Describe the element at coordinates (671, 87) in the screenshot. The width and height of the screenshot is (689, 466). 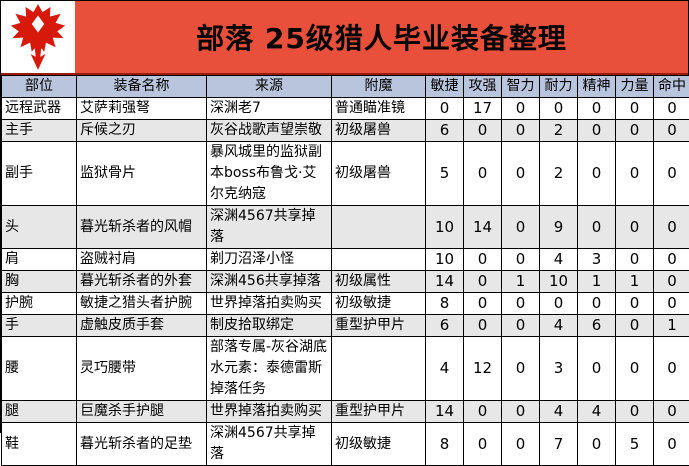
I see `column-header: 命中` at that location.